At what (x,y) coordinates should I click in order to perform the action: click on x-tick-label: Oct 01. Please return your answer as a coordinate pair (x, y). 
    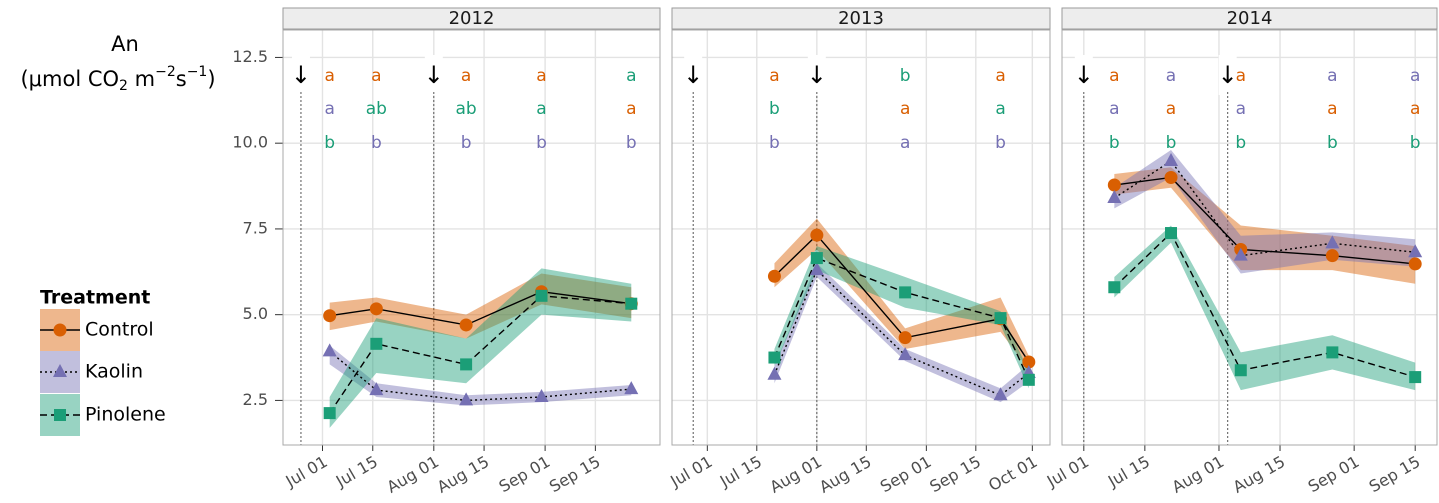
    Looking at the image, I should click on (1012, 473).